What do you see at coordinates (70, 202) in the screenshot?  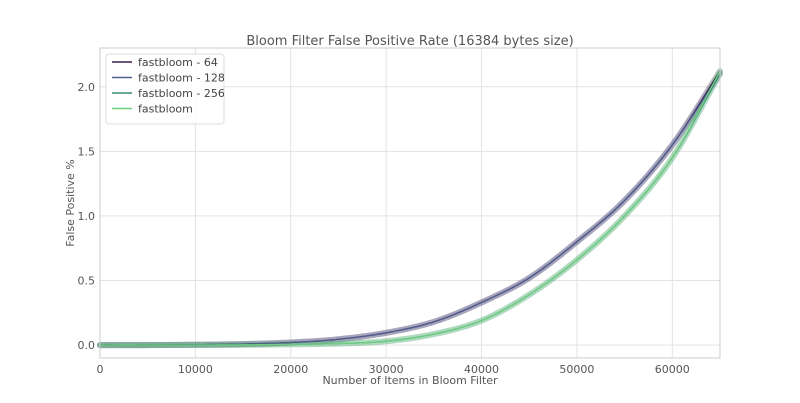 I see `y-axis-label: False Positive %` at bounding box center [70, 202].